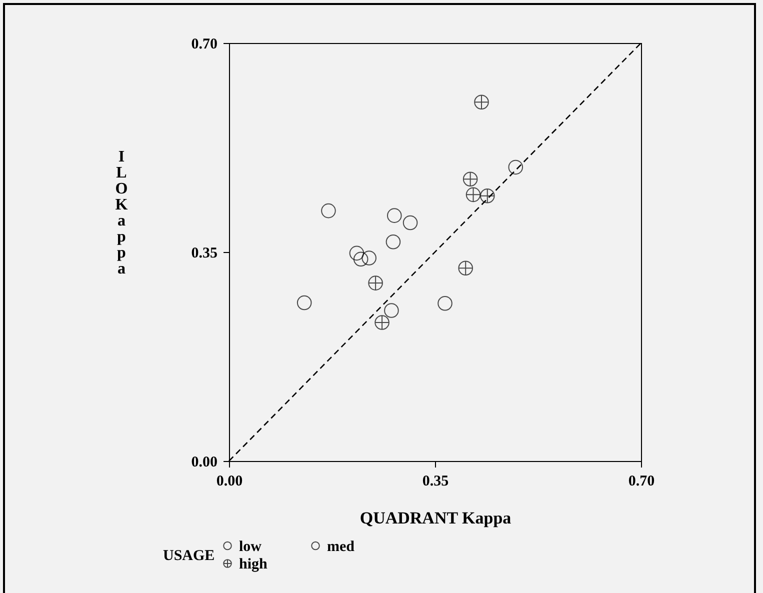 The image size is (763, 593). What do you see at coordinates (204, 254) in the screenshot?
I see `y-tick-label: 0.35` at bounding box center [204, 254].